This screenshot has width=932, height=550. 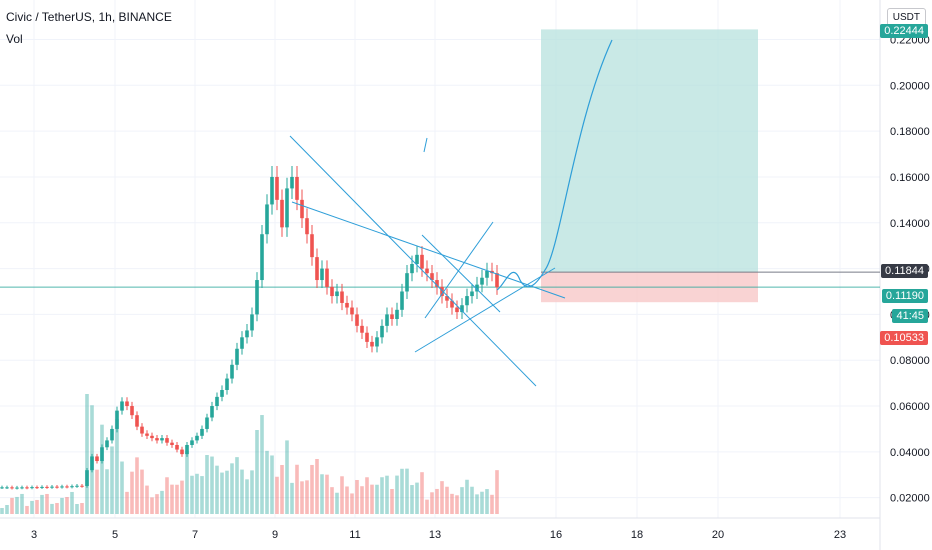 I want to click on y-tick-label: 0.18000, so click(x=910, y=132).